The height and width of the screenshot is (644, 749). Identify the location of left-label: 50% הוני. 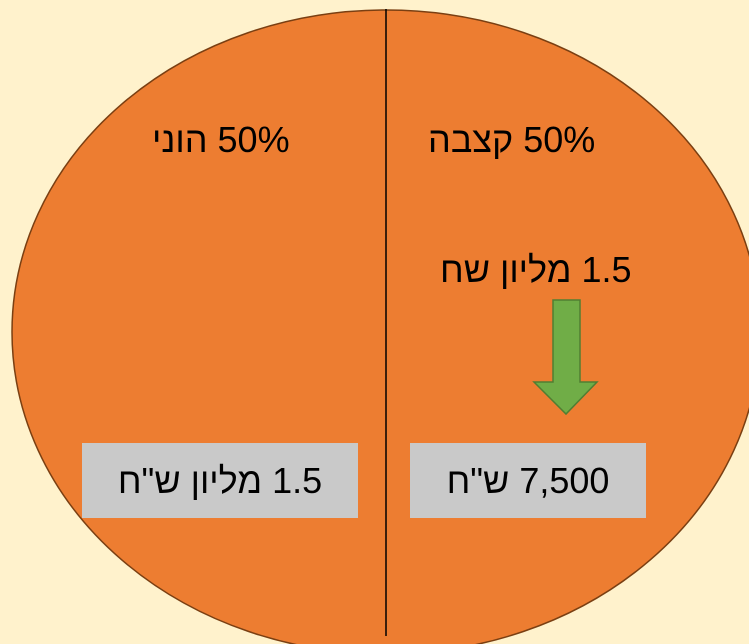
(221, 139).